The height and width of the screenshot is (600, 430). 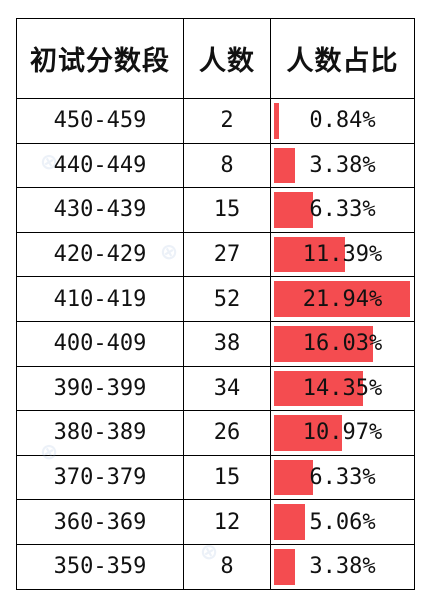 I want to click on table-row: 440-449 8 3.38%, so click(x=215, y=165).